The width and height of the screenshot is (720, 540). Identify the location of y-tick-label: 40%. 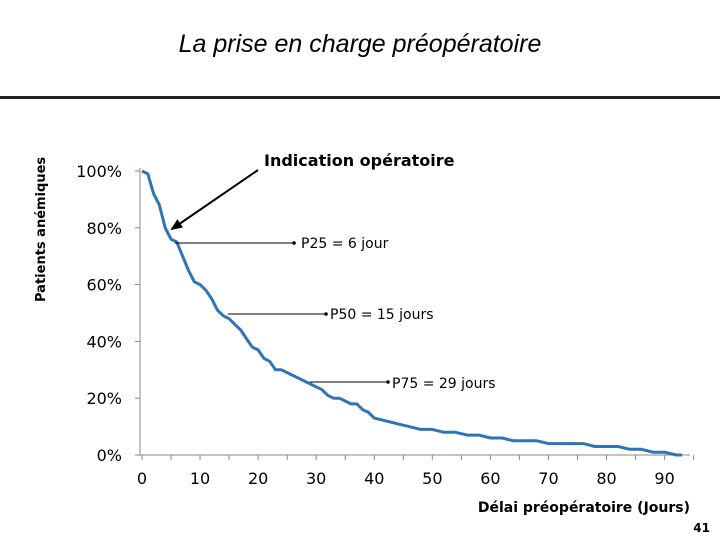
(104, 341).